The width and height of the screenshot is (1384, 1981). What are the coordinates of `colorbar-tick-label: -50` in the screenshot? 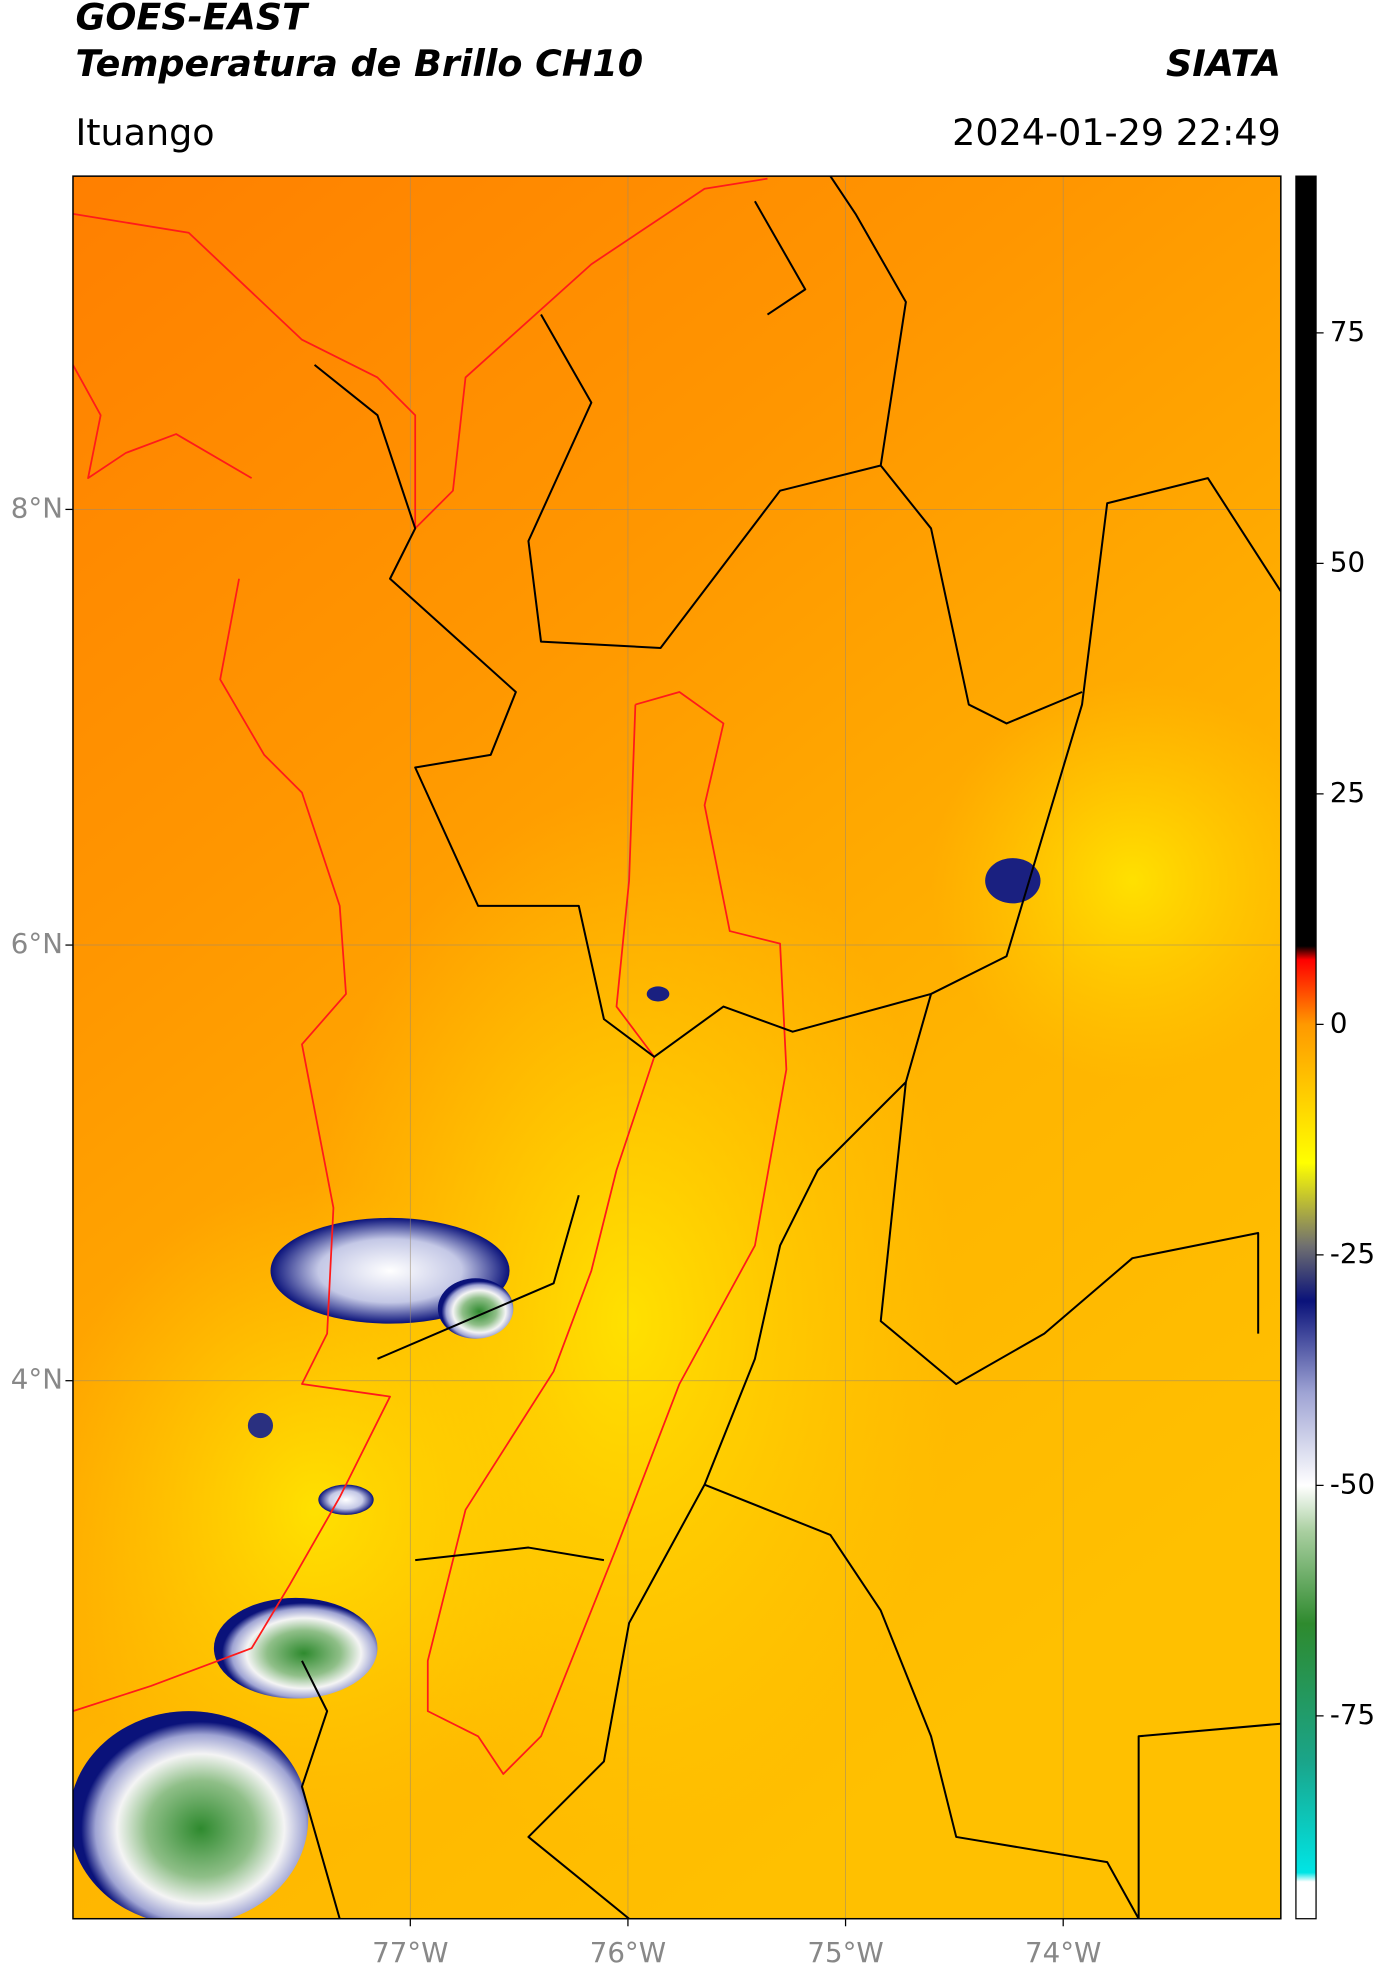 It's located at (1352, 1483).